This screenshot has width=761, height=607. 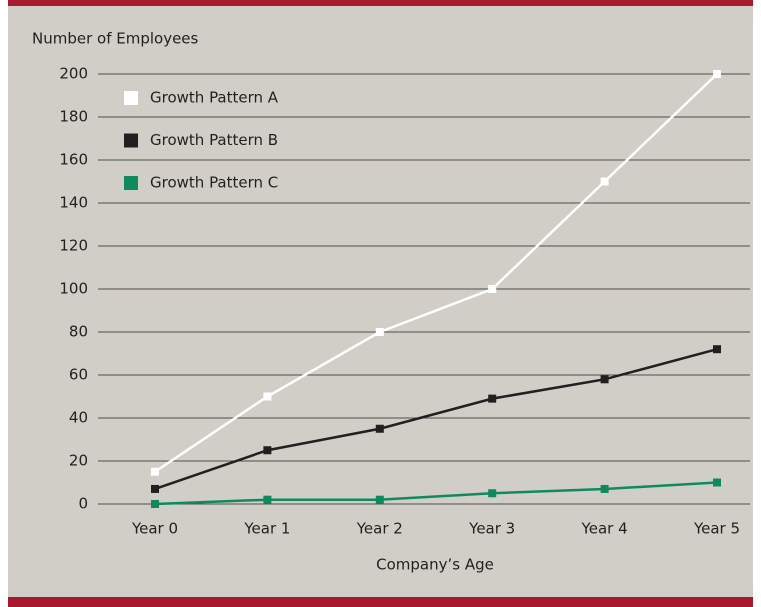 I want to click on legend-label: Growth Pattern C, so click(x=214, y=183).